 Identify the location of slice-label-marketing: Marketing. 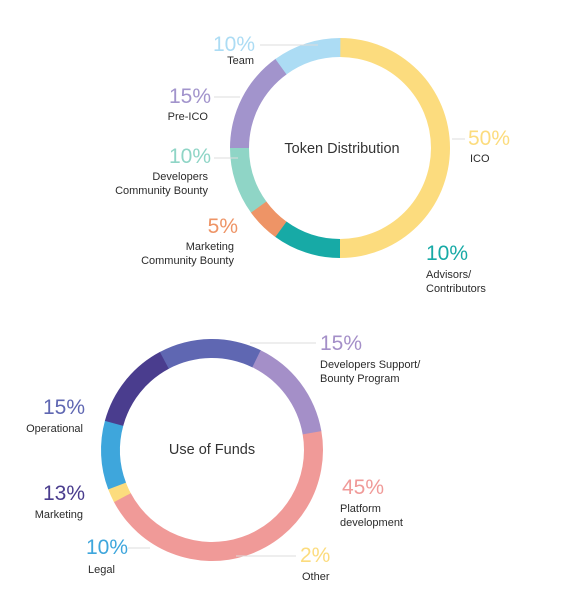
(59, 515).